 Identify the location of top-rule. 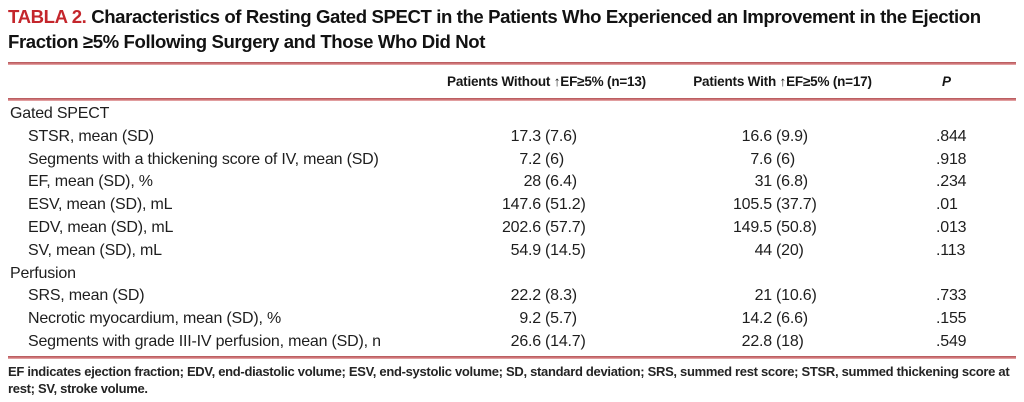
(512, 63).